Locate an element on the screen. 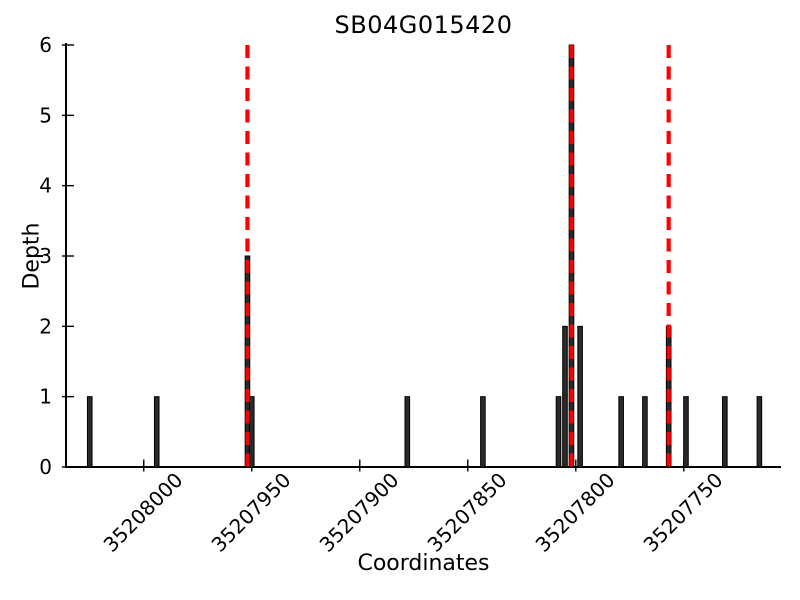 This screenshot has width=800, height=600. y-axis-label: Depth is located at coordinates (32, 256).